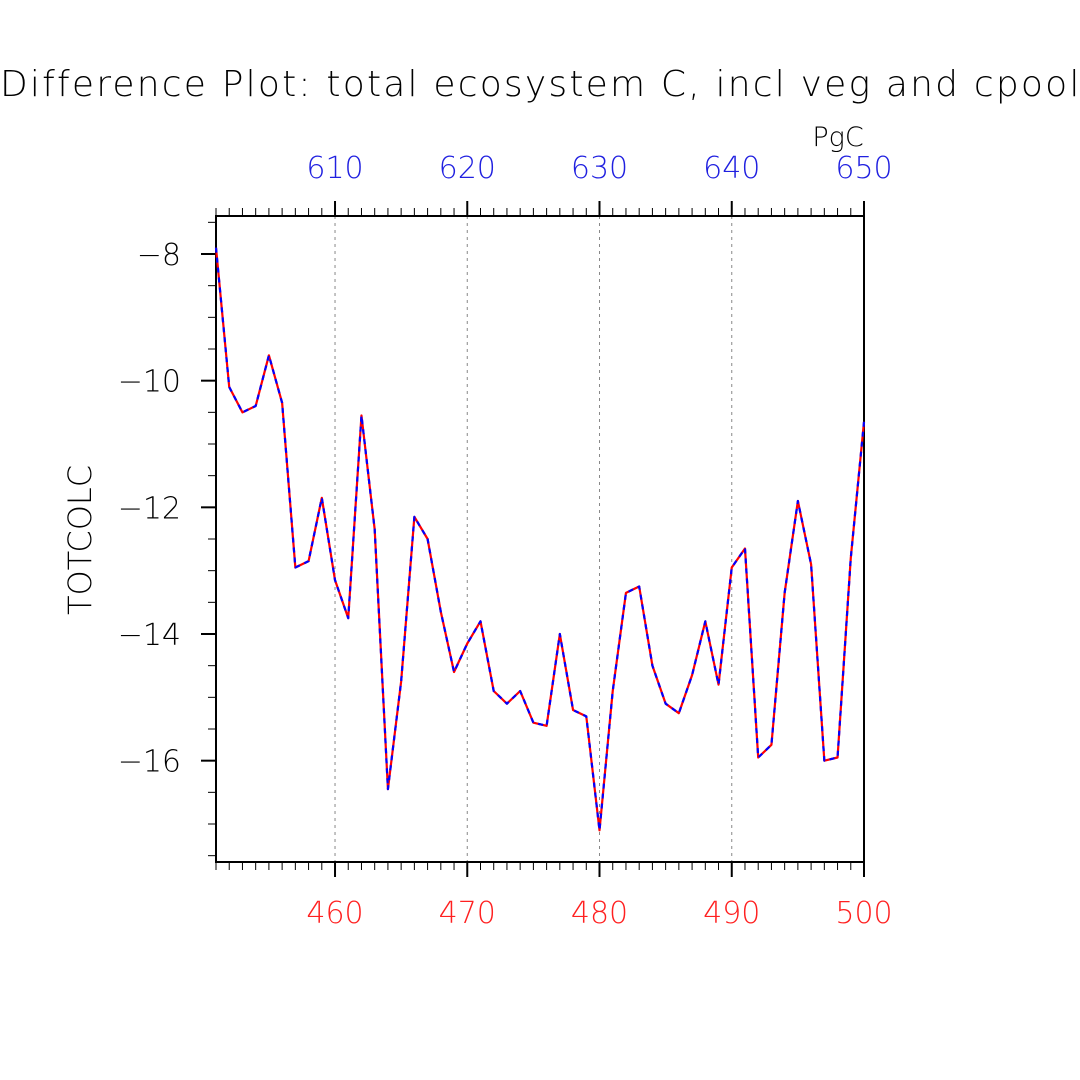 The height and width of the screenshot is (1080, 1080). I want to click on top-tick-label: 640, so click(731, 168).